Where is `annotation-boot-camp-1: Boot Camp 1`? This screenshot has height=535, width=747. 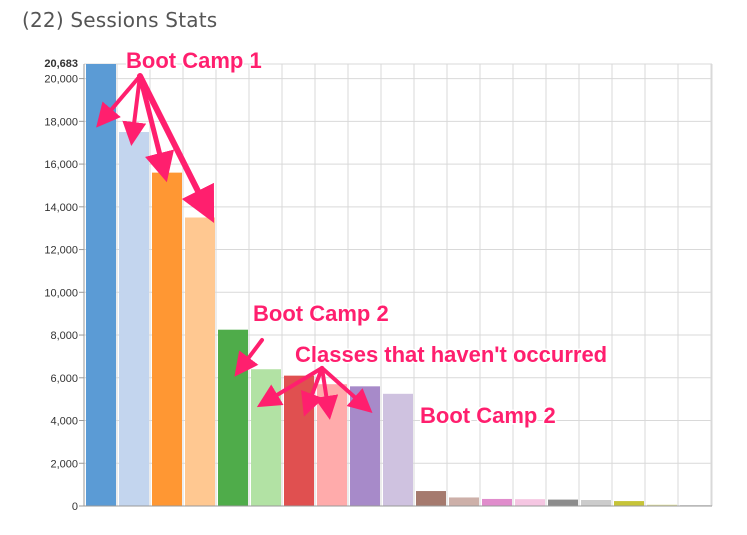 annotation-boot-camp-1: Boot Camp 1 is located at coordinates (194, 60).